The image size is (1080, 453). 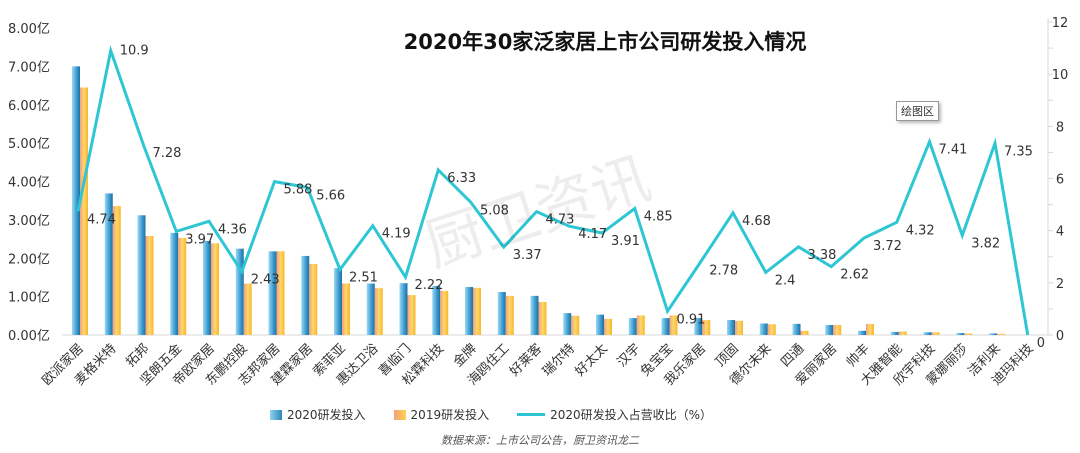 I want to click on legend-item-ratio: 2020研发投入占营收比（%）, so click(x=614, y=414).